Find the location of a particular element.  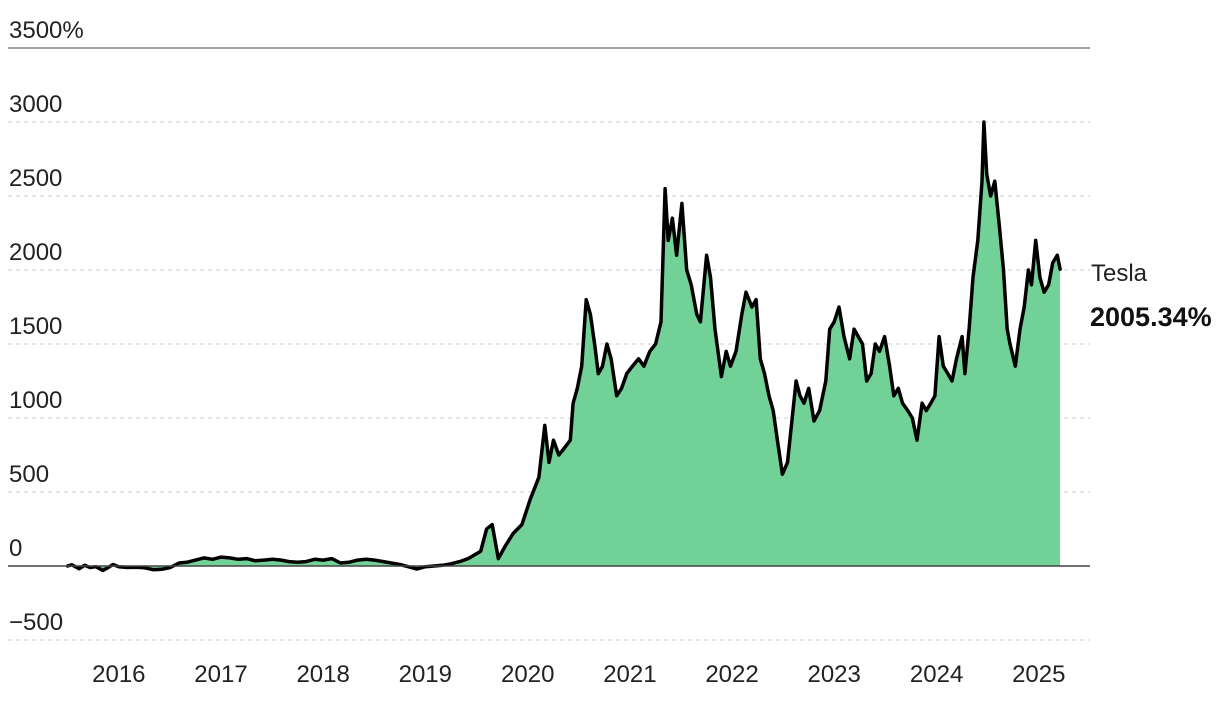

x-tick-label: 2017 is located at coordinates (220, 674).